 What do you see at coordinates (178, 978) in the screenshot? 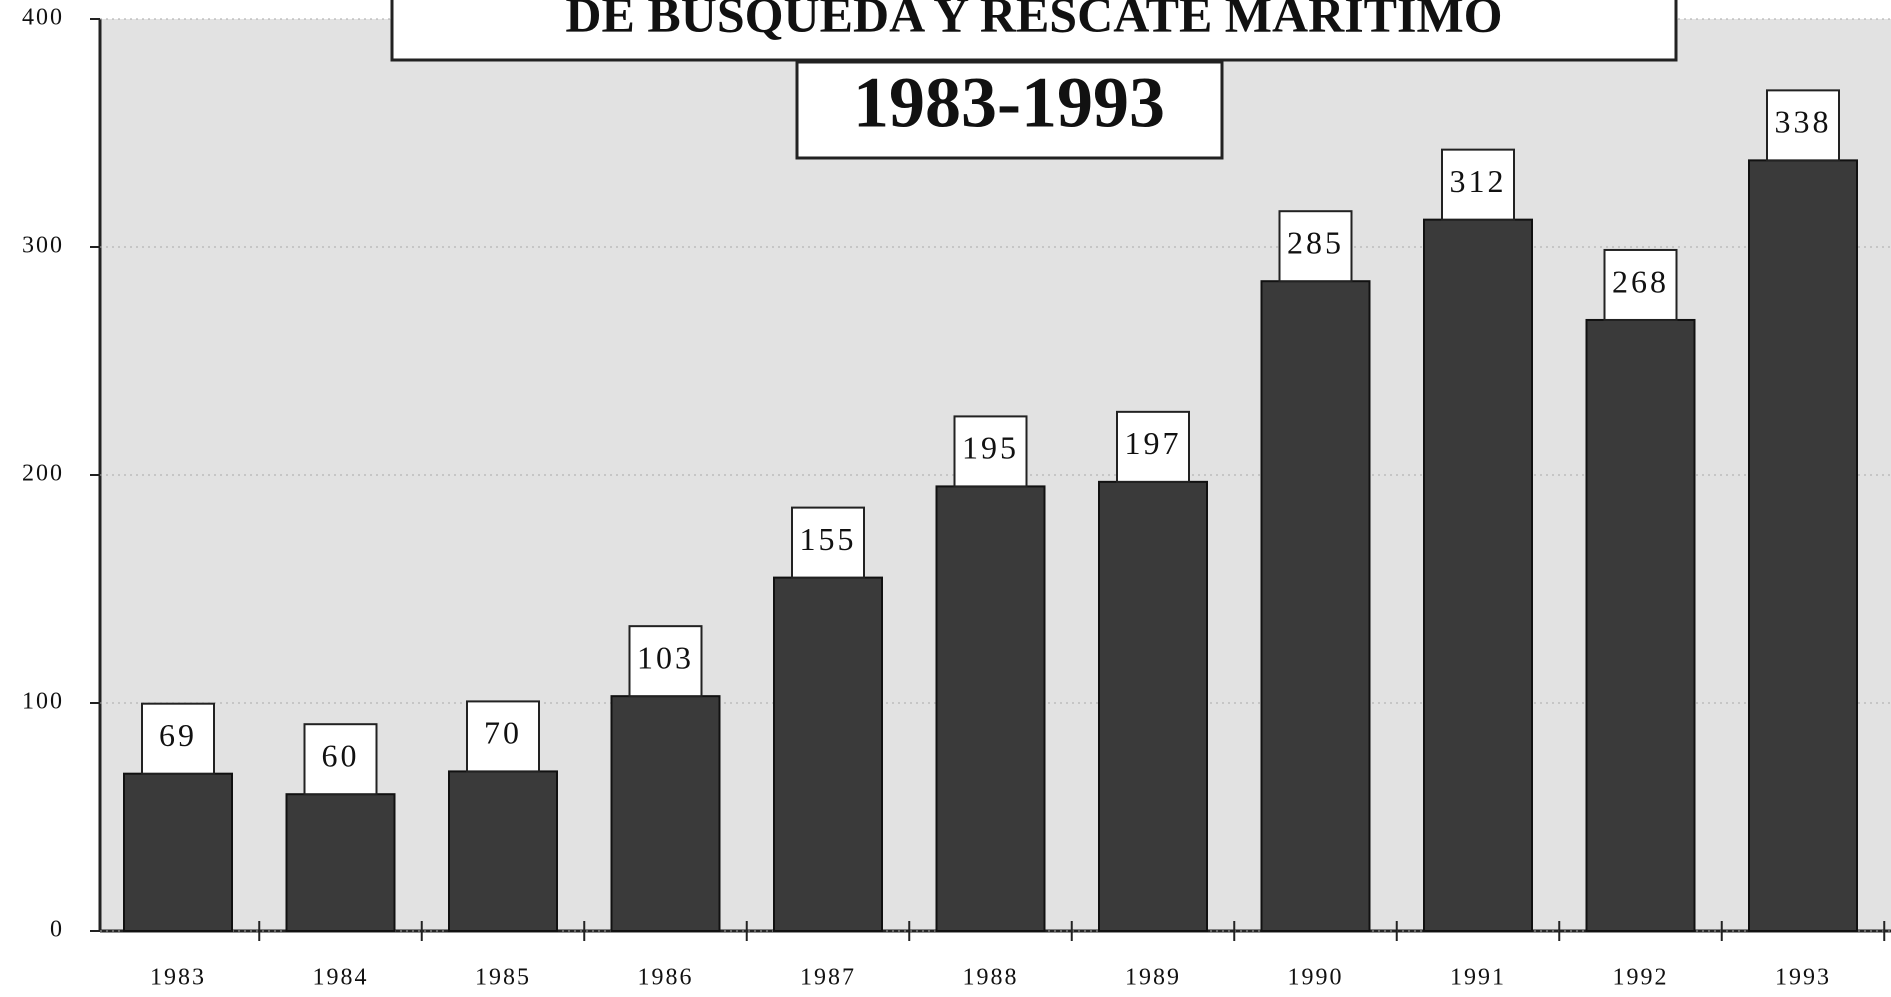
I see `x-tick-label: 1983` at bounding box center [178, 978].